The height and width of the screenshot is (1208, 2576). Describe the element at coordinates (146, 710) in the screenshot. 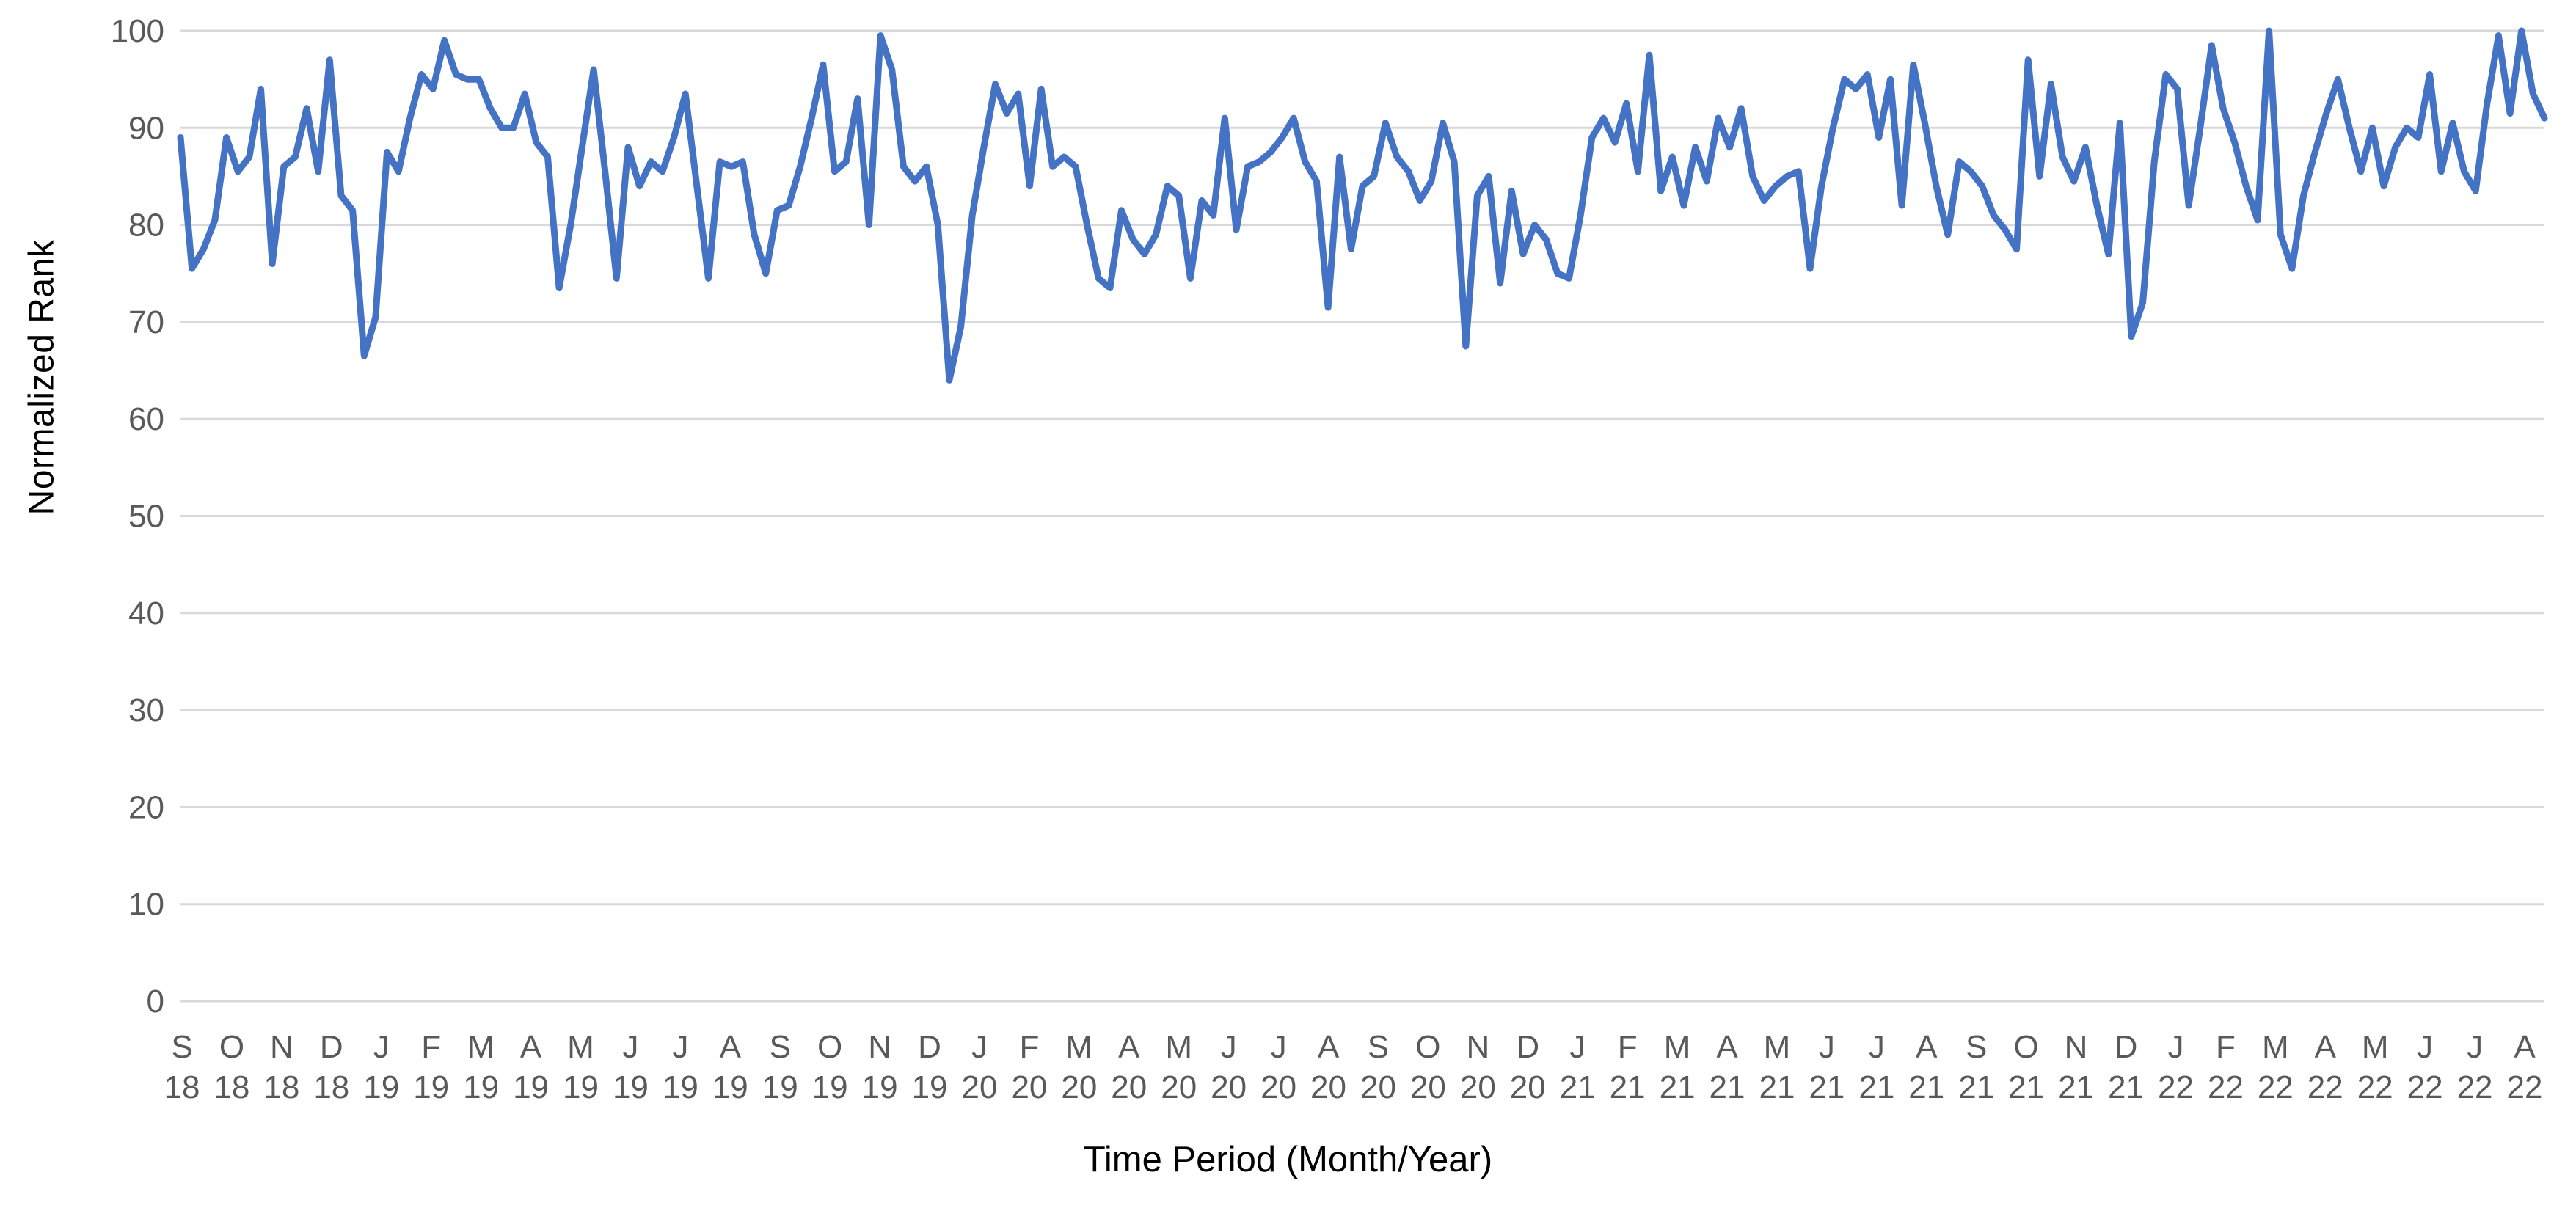

I see `y-tick-label: 30` at that location.